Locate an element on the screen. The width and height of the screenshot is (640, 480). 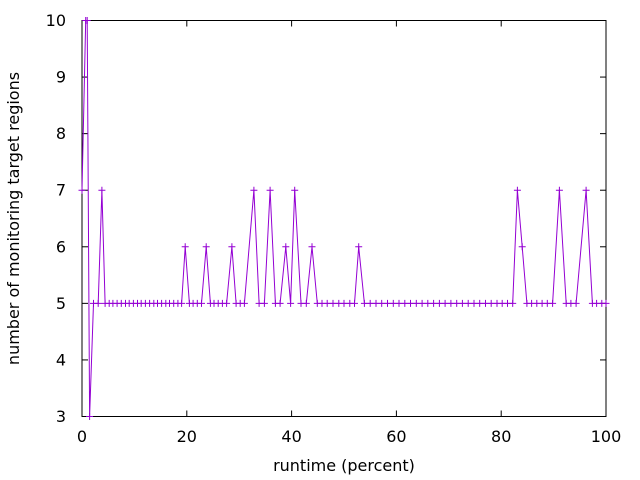
y-tick-label: 4 is located at coordinates (61, 359).